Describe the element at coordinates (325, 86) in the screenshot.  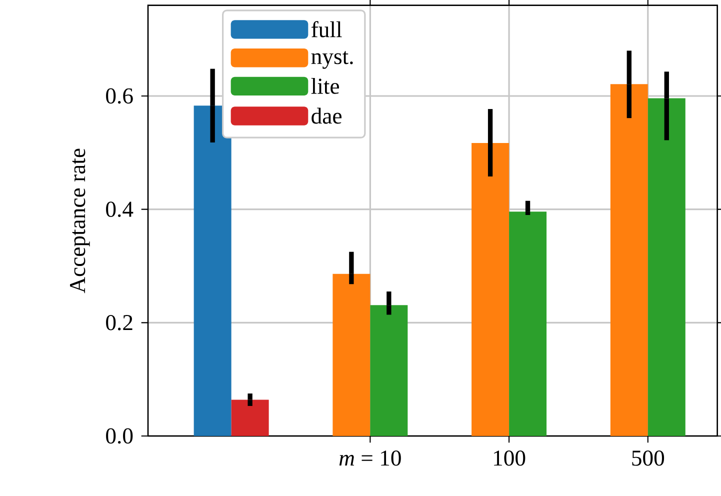
I see `legend-label: lite` at that location.